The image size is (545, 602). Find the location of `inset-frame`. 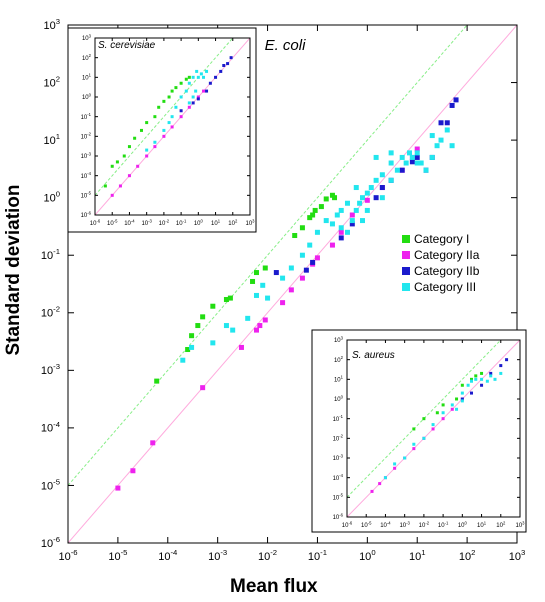

inset-frame is located at coordinates (419, 431).